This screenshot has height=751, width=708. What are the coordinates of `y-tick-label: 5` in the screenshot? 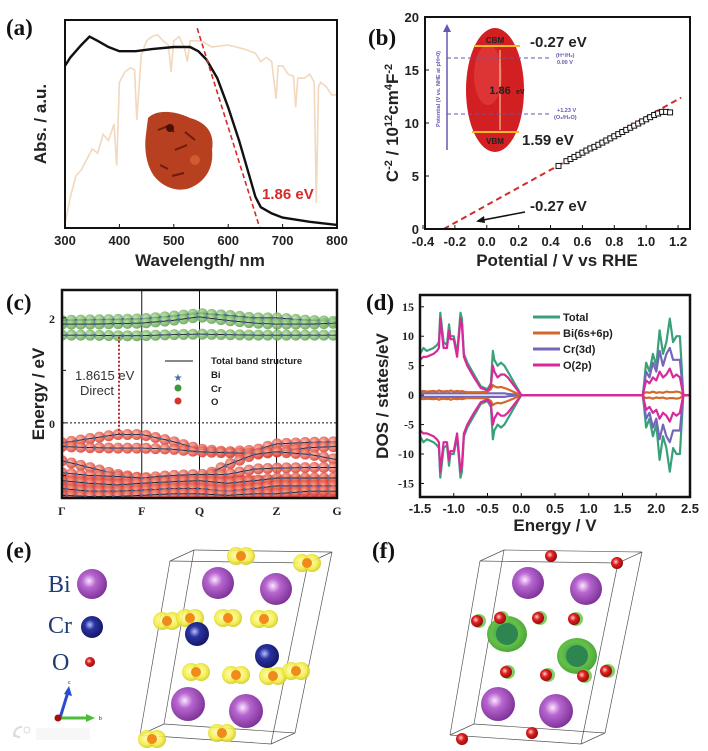 It's located at (415, 176).